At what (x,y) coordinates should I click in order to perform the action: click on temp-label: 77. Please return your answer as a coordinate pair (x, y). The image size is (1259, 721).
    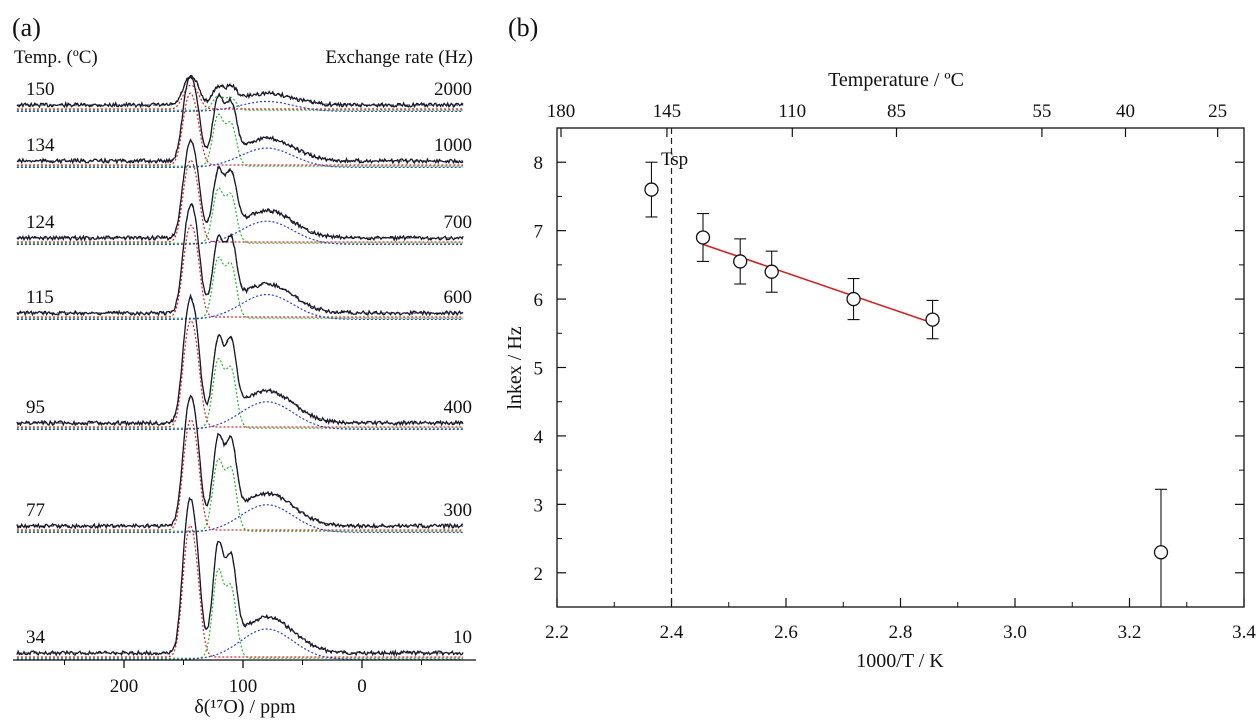
    Looking at the image, I should click on (35, 510).